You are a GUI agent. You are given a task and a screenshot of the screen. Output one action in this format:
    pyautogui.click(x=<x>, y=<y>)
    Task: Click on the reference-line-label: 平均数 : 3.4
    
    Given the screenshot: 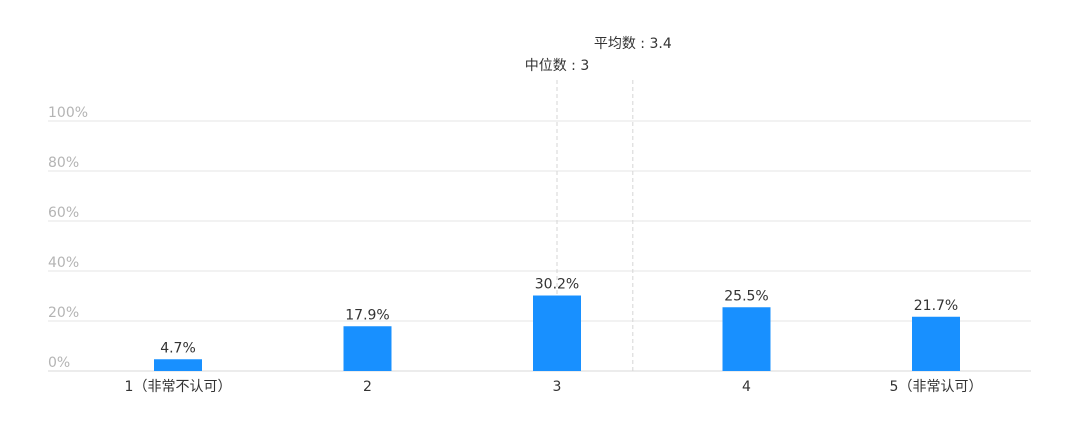 What is the action you would take?
    pyautogui.click(x=633, y=44)
    